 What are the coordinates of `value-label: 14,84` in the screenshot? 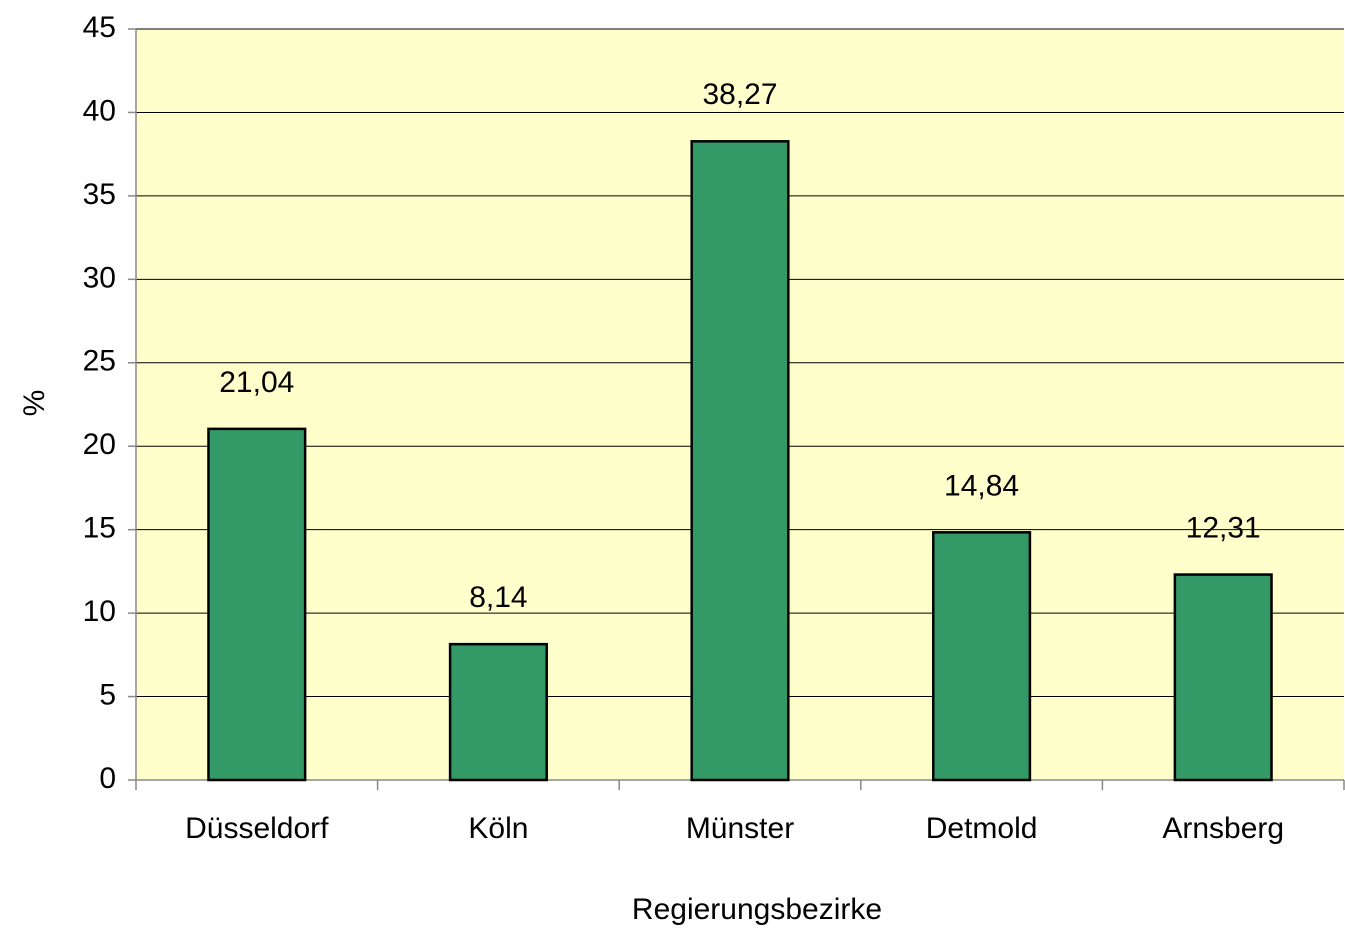 It's located at (981, 485).